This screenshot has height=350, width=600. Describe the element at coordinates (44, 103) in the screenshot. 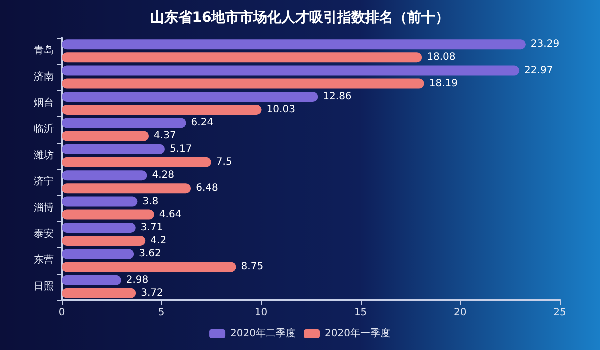

I see `y-tick-label: 烟台` at that location.